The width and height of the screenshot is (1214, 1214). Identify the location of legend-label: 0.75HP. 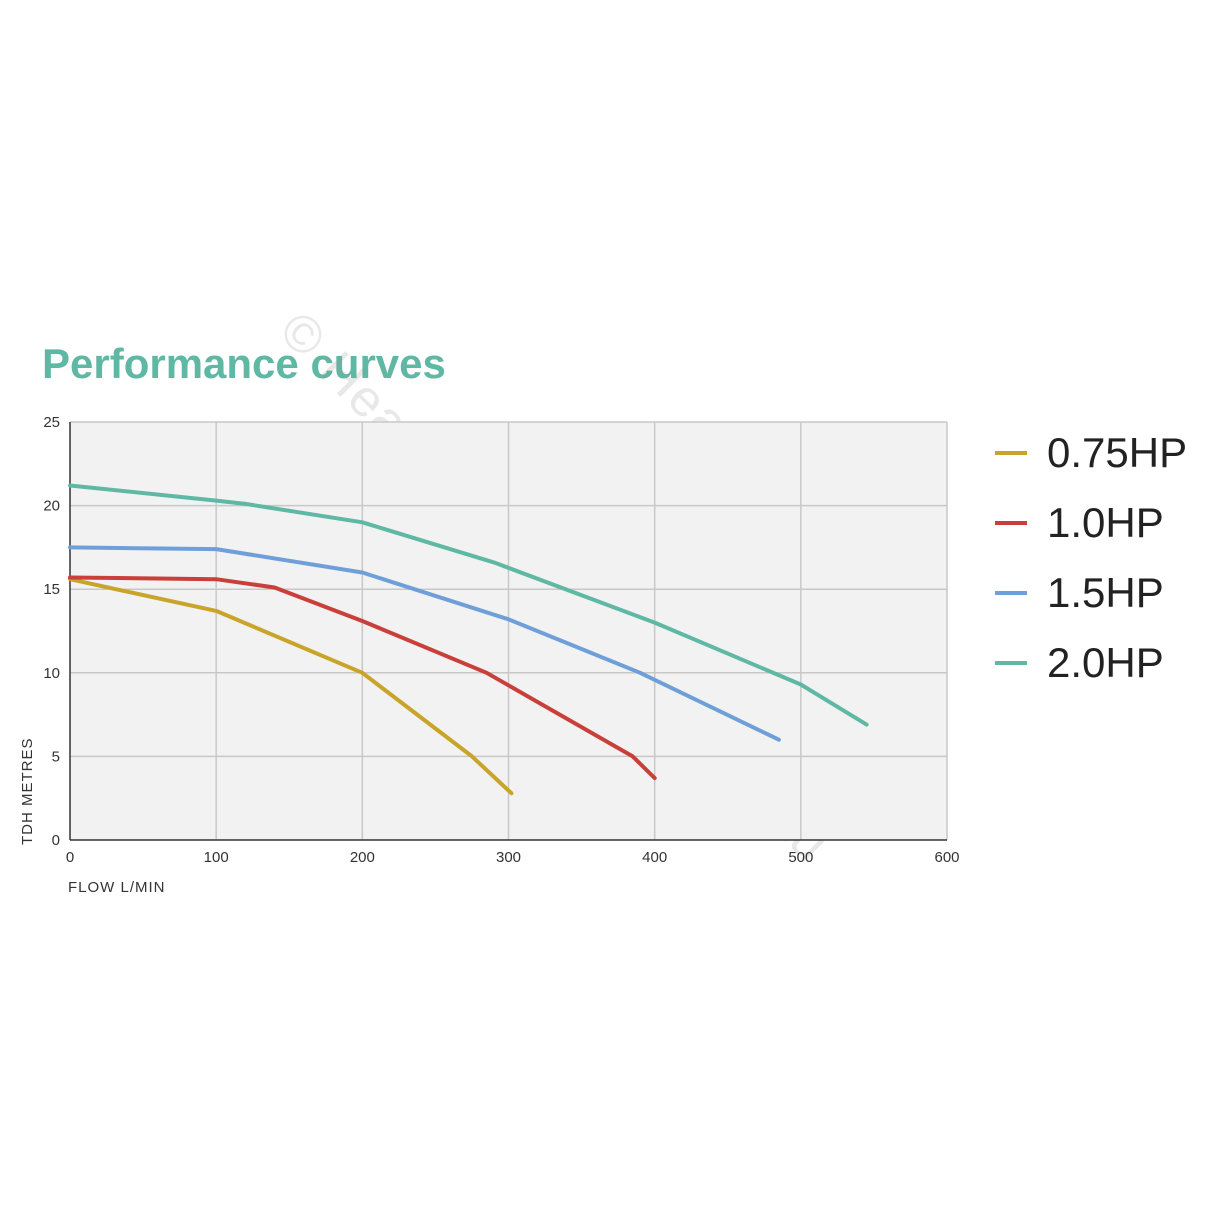
(1117, 452).